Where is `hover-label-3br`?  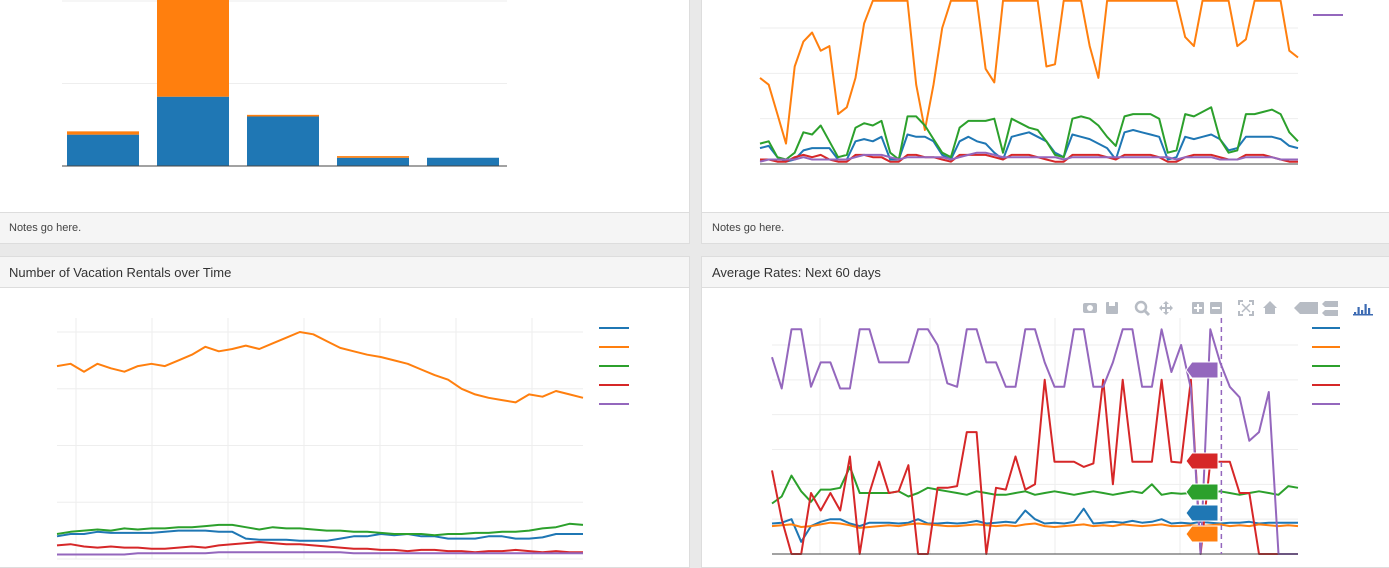 hover-label-3br is located at coordinates (1202, 461).